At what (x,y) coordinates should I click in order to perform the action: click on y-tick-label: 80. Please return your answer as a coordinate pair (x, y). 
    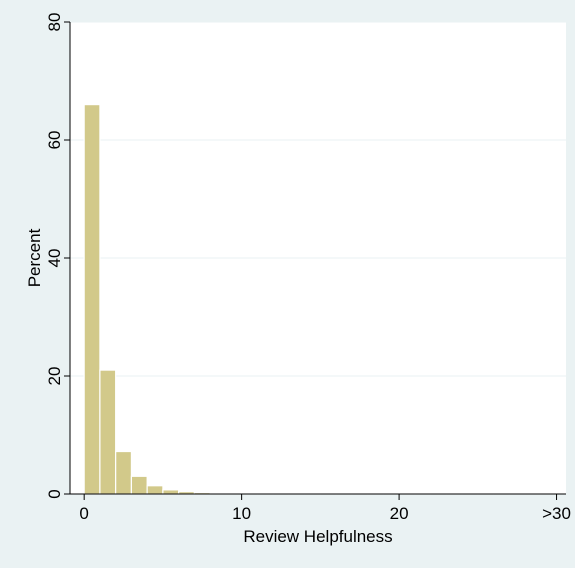
    Looking at the image, I should click on (54, 22).